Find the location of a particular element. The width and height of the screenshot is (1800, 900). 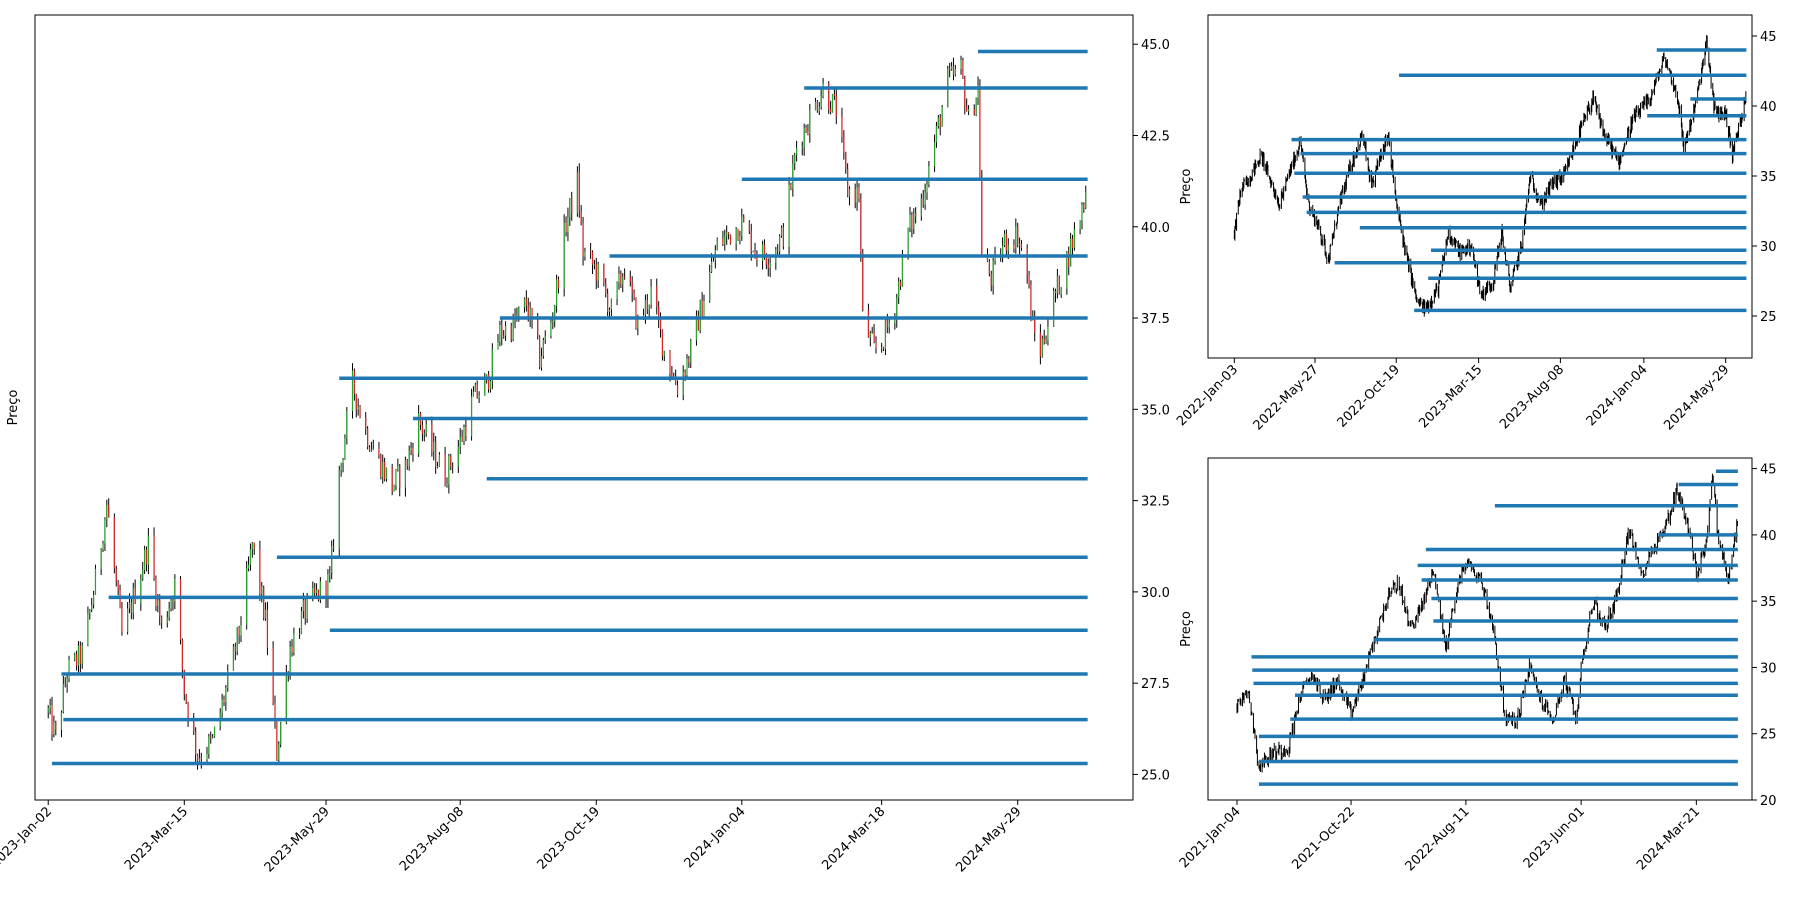

y-axis: 25.0 27.5 30.0 32.5 35.0 37.5 40.0 42.5 45.0 is located at coordinates (1151, 410).